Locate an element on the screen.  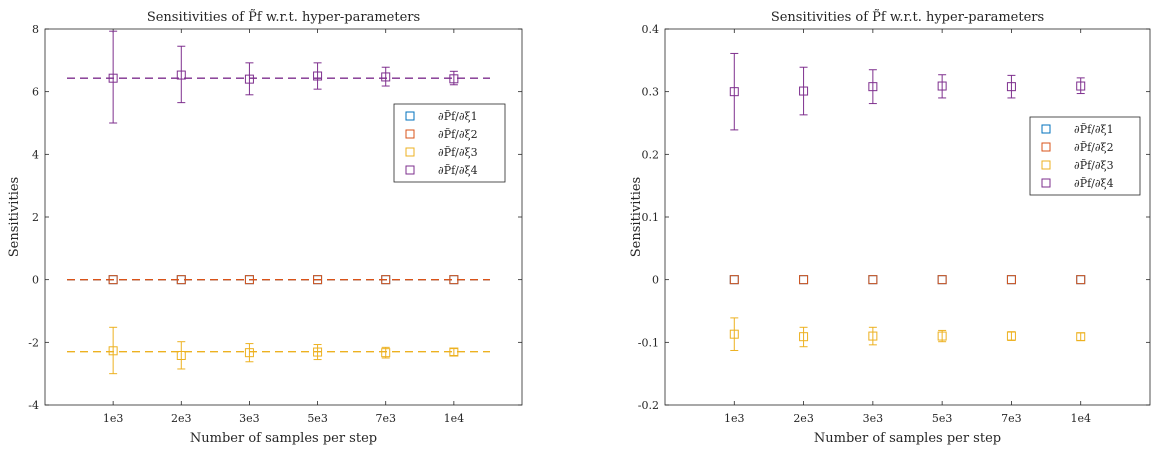
y-tick-label: 6 is located at coordinates (35, 92).